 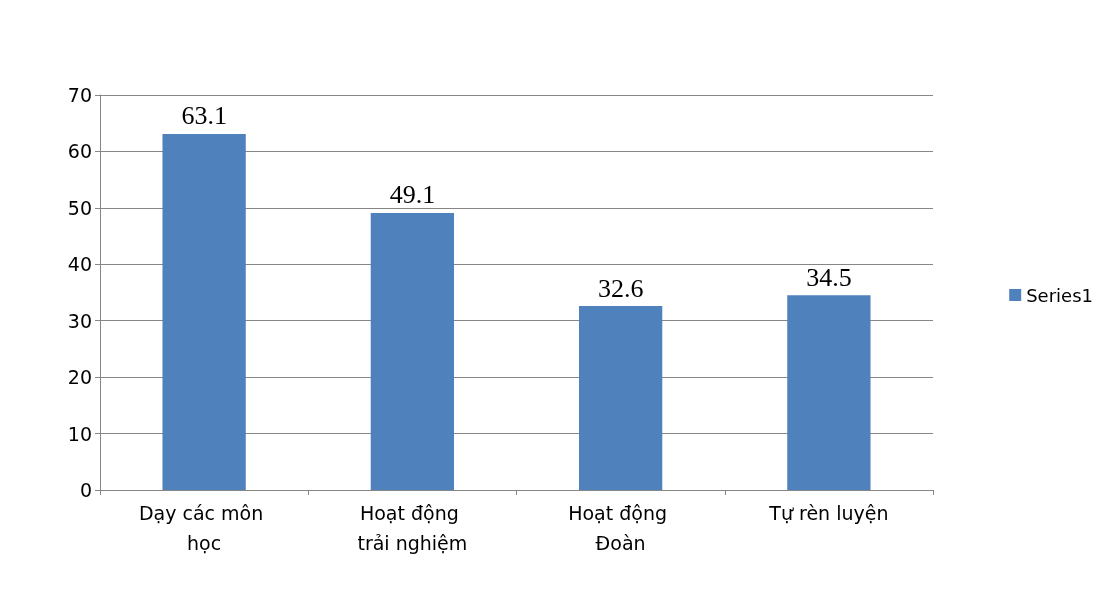 I want to click on y-tick-label: 70, so click(x=79, y=95).